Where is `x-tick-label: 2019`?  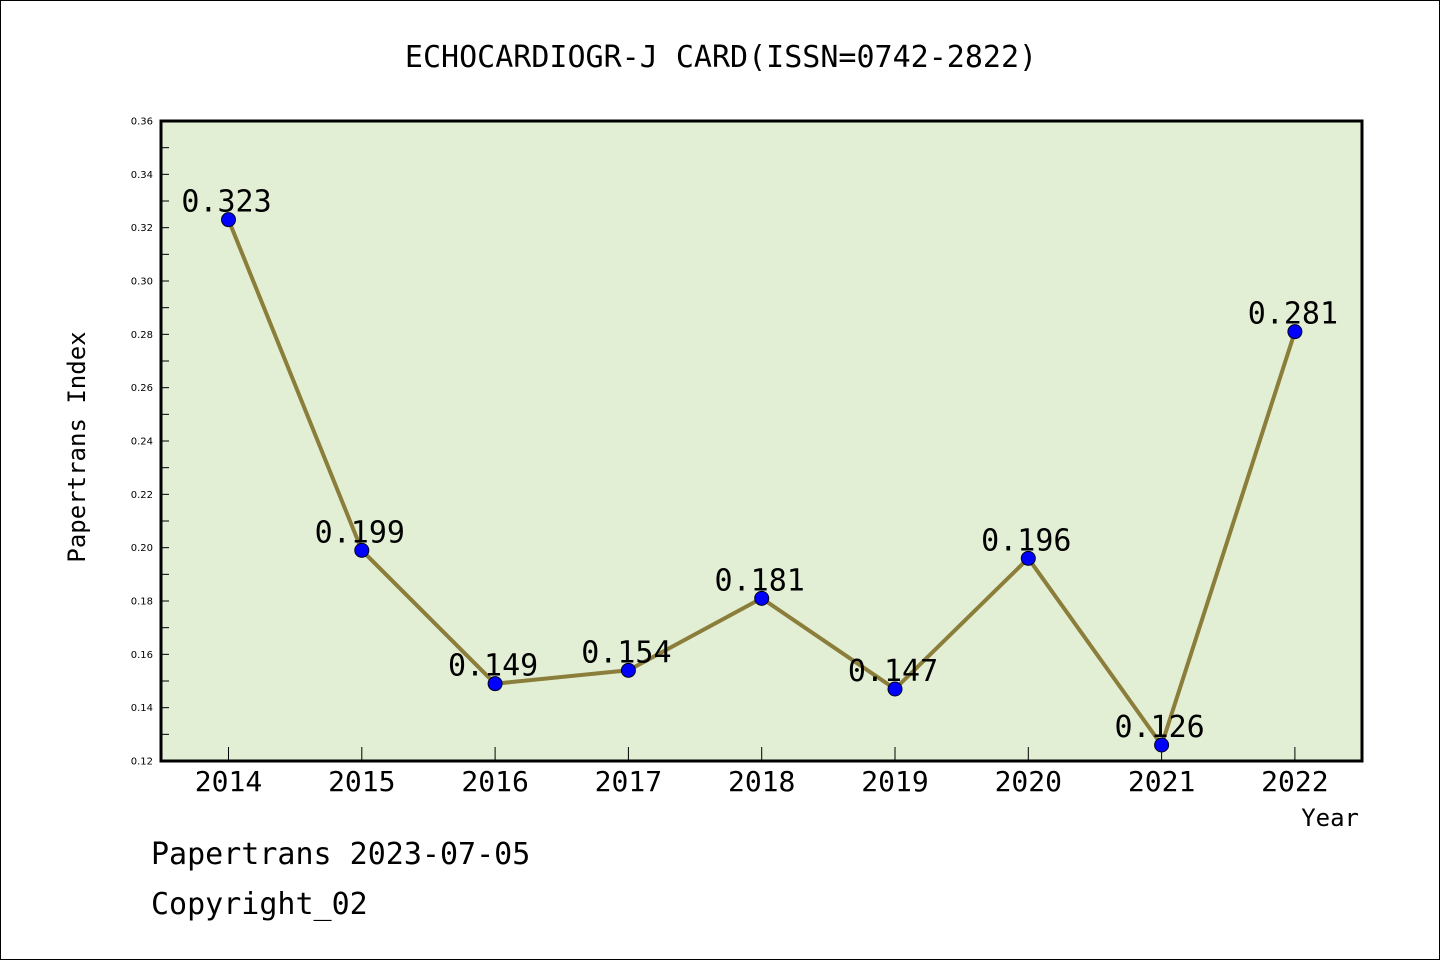 x-tick-label: 2019 is located at coordinates (894, 781).